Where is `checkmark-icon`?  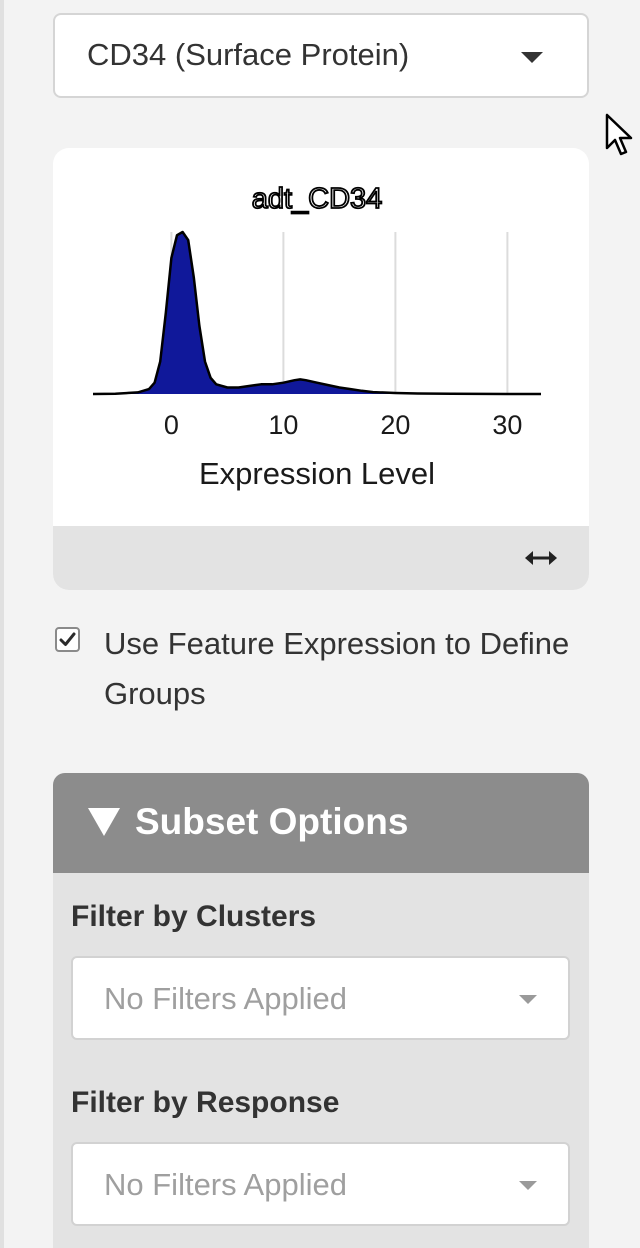 checkmark-icon is located at coordinates (67, 639).